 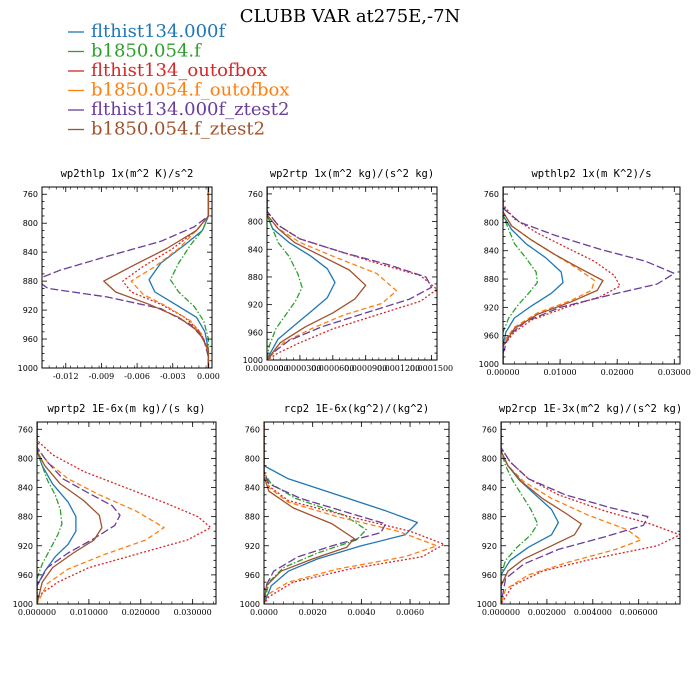 I want to click on legend-entry-text: b1850.054.f_ztest2, so click(x=178, y=129).